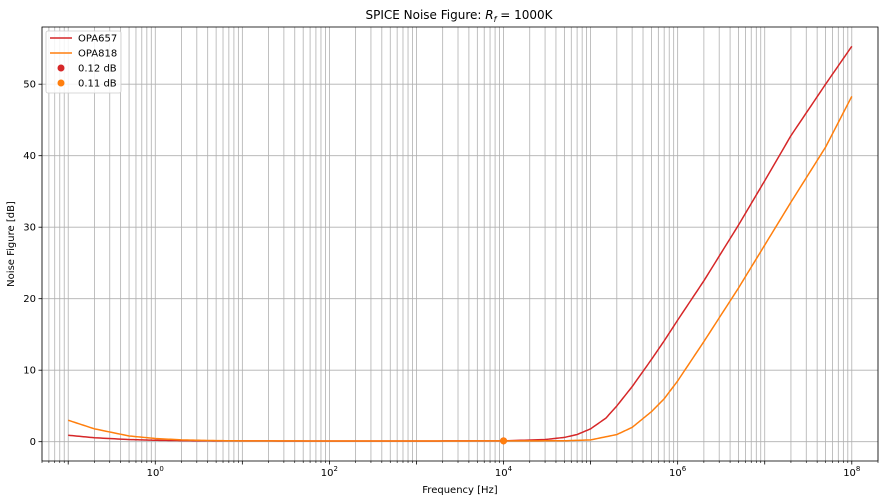 The height and width of the screenshot is (502, 885). Describe the element at coordinates (678, 472) in the screenshot. I see `x-tick-label: 10⁶` at that location.